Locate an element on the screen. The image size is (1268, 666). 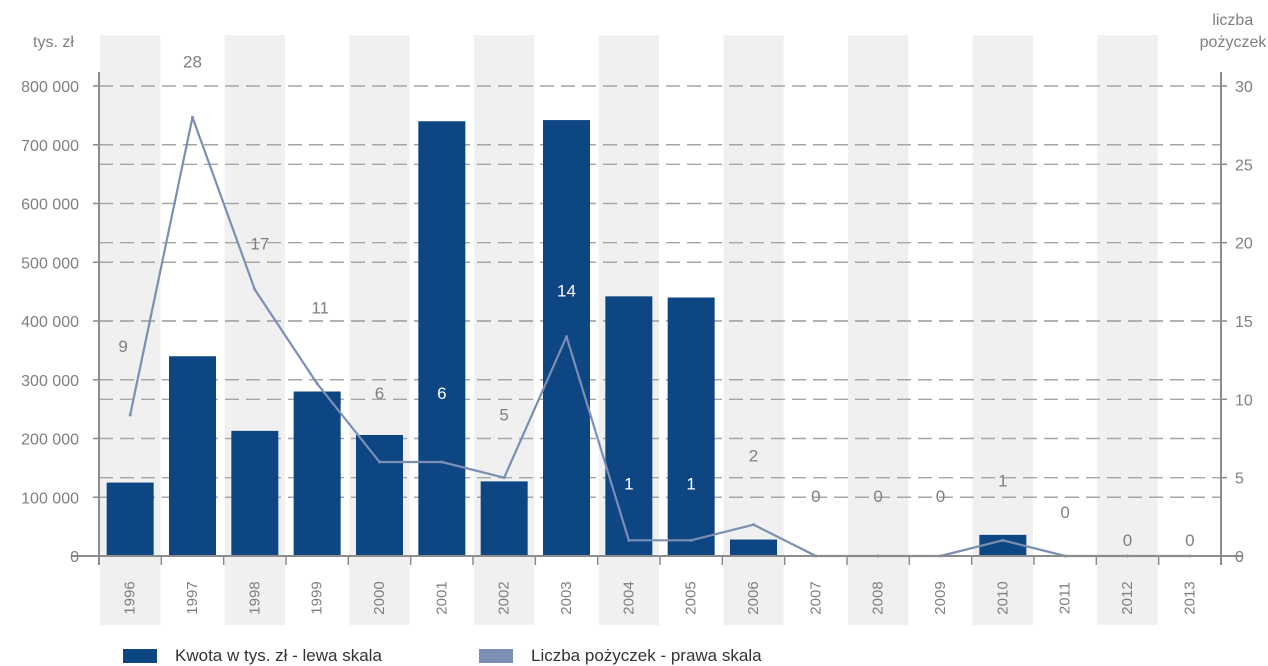
x-tick-label-2002: 2002 is located at coordinates (504, 597).